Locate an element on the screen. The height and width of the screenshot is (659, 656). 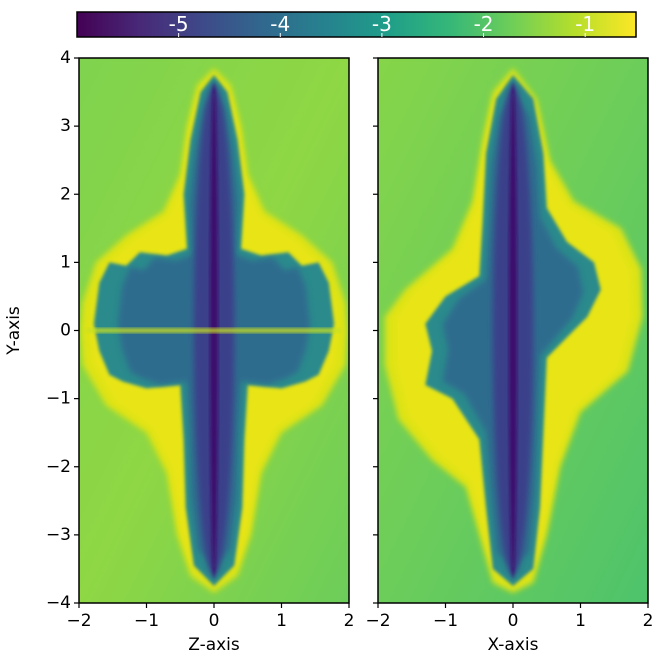
x-axis-label: Z-axis is located at coordinates (214, 645).